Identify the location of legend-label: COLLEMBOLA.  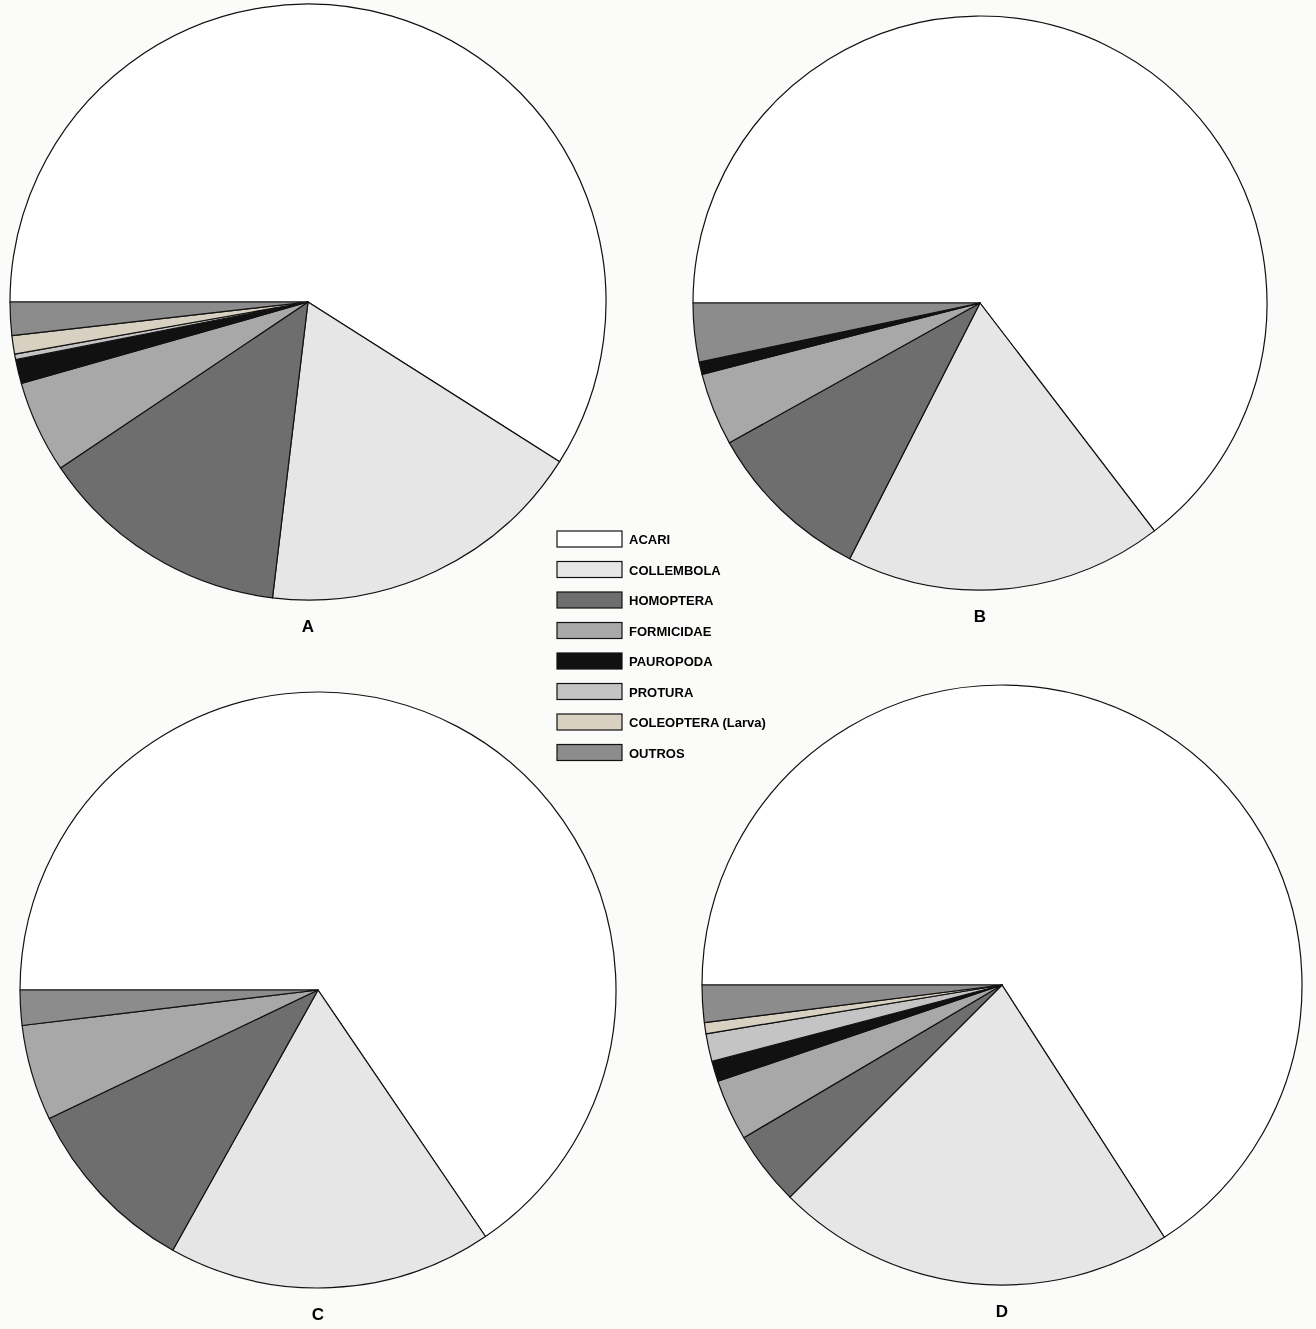
(675, 570).